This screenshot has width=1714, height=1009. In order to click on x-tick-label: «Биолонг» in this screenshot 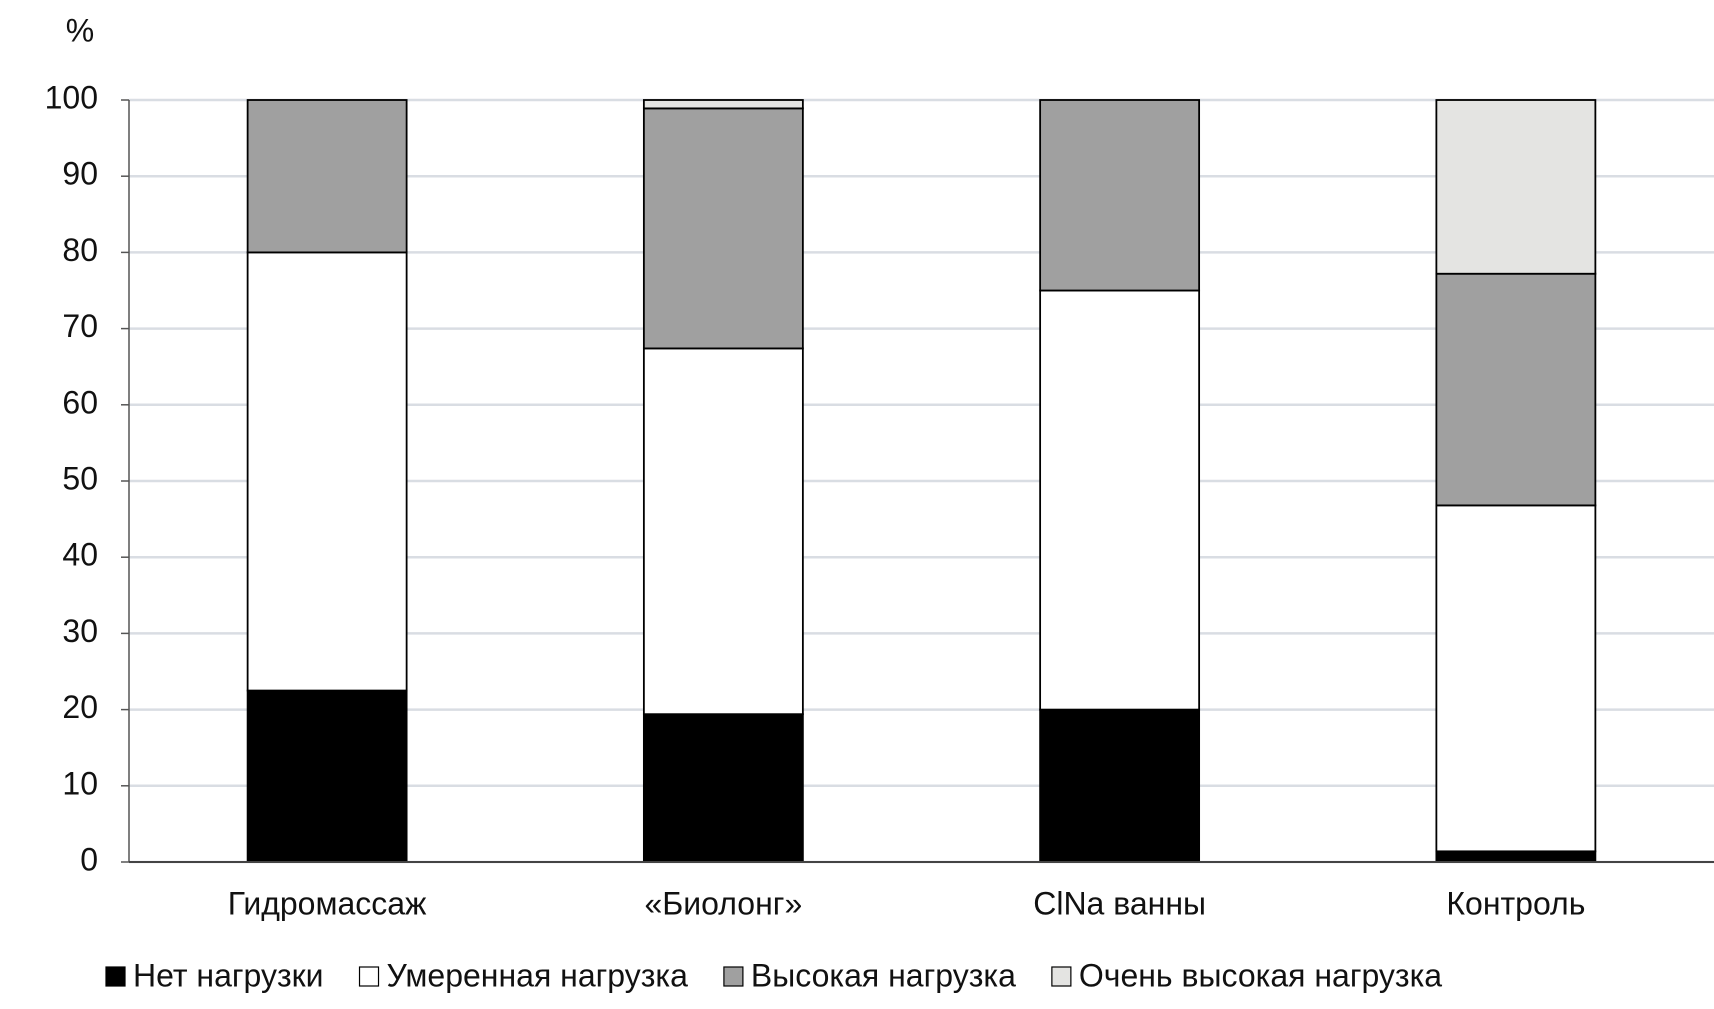, I will do `click(724, 903)`.